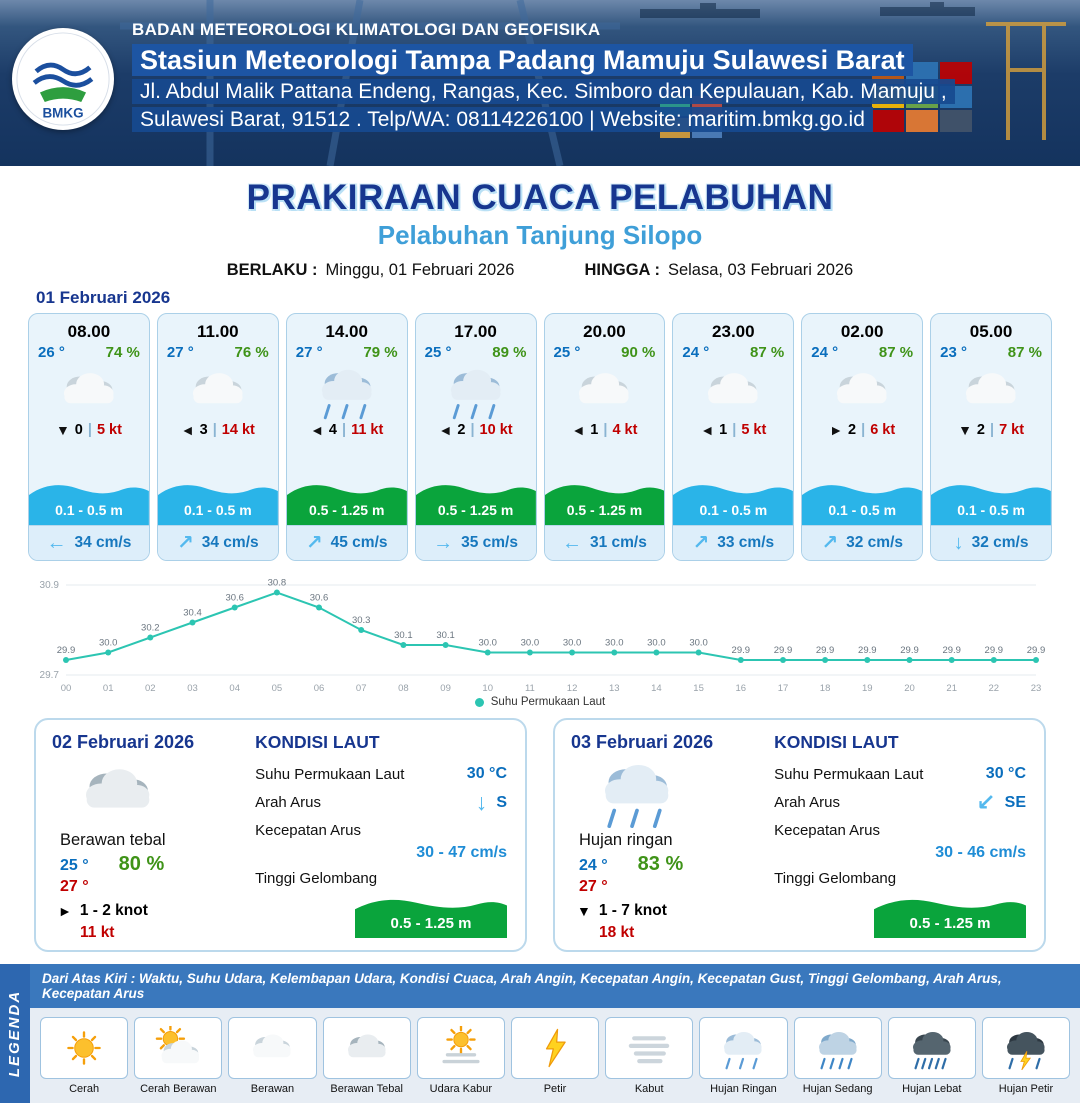 This screenshot has width=1080, height=1103. What do you see at coordinates (366, 1089) in the screenshot?
I see `legend-label: Berawan Tebal` at bounding box center [366, 1089].